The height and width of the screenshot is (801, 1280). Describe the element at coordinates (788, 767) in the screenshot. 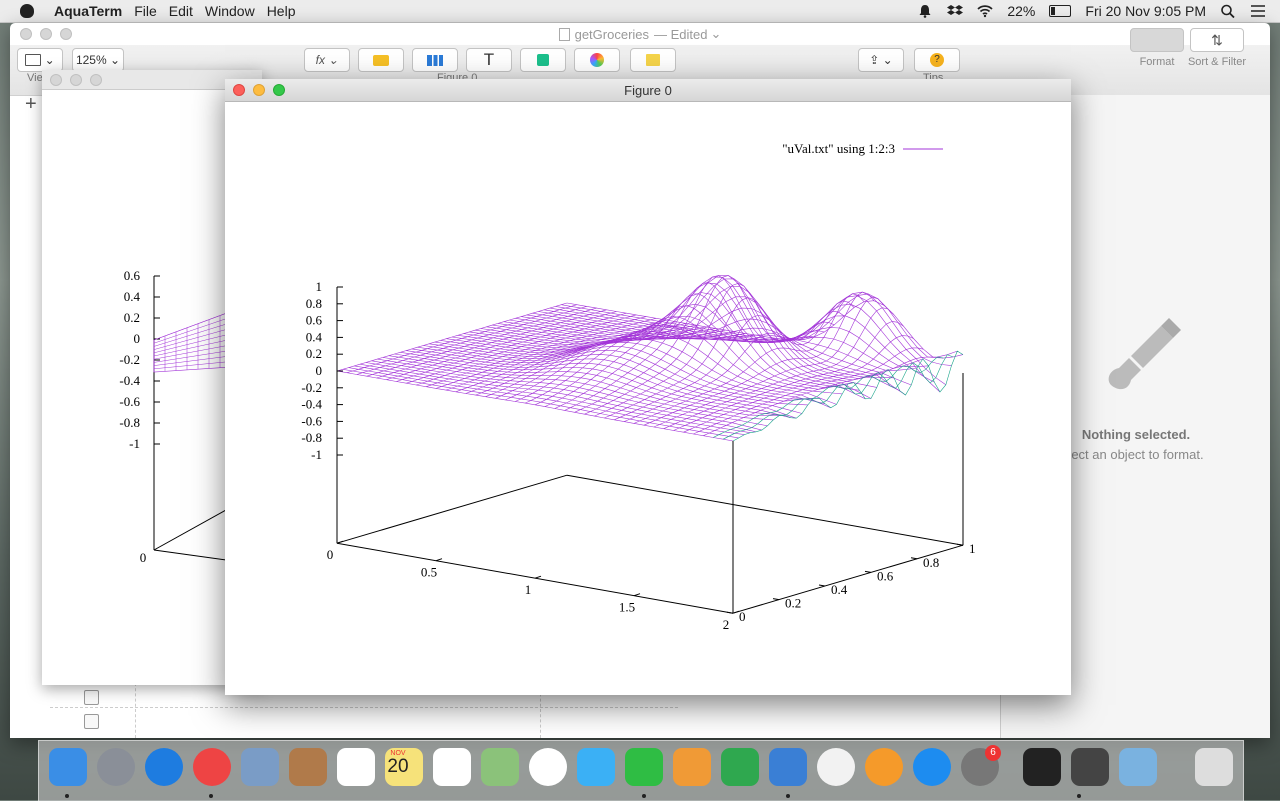

I see `keynote-icon` at that location.